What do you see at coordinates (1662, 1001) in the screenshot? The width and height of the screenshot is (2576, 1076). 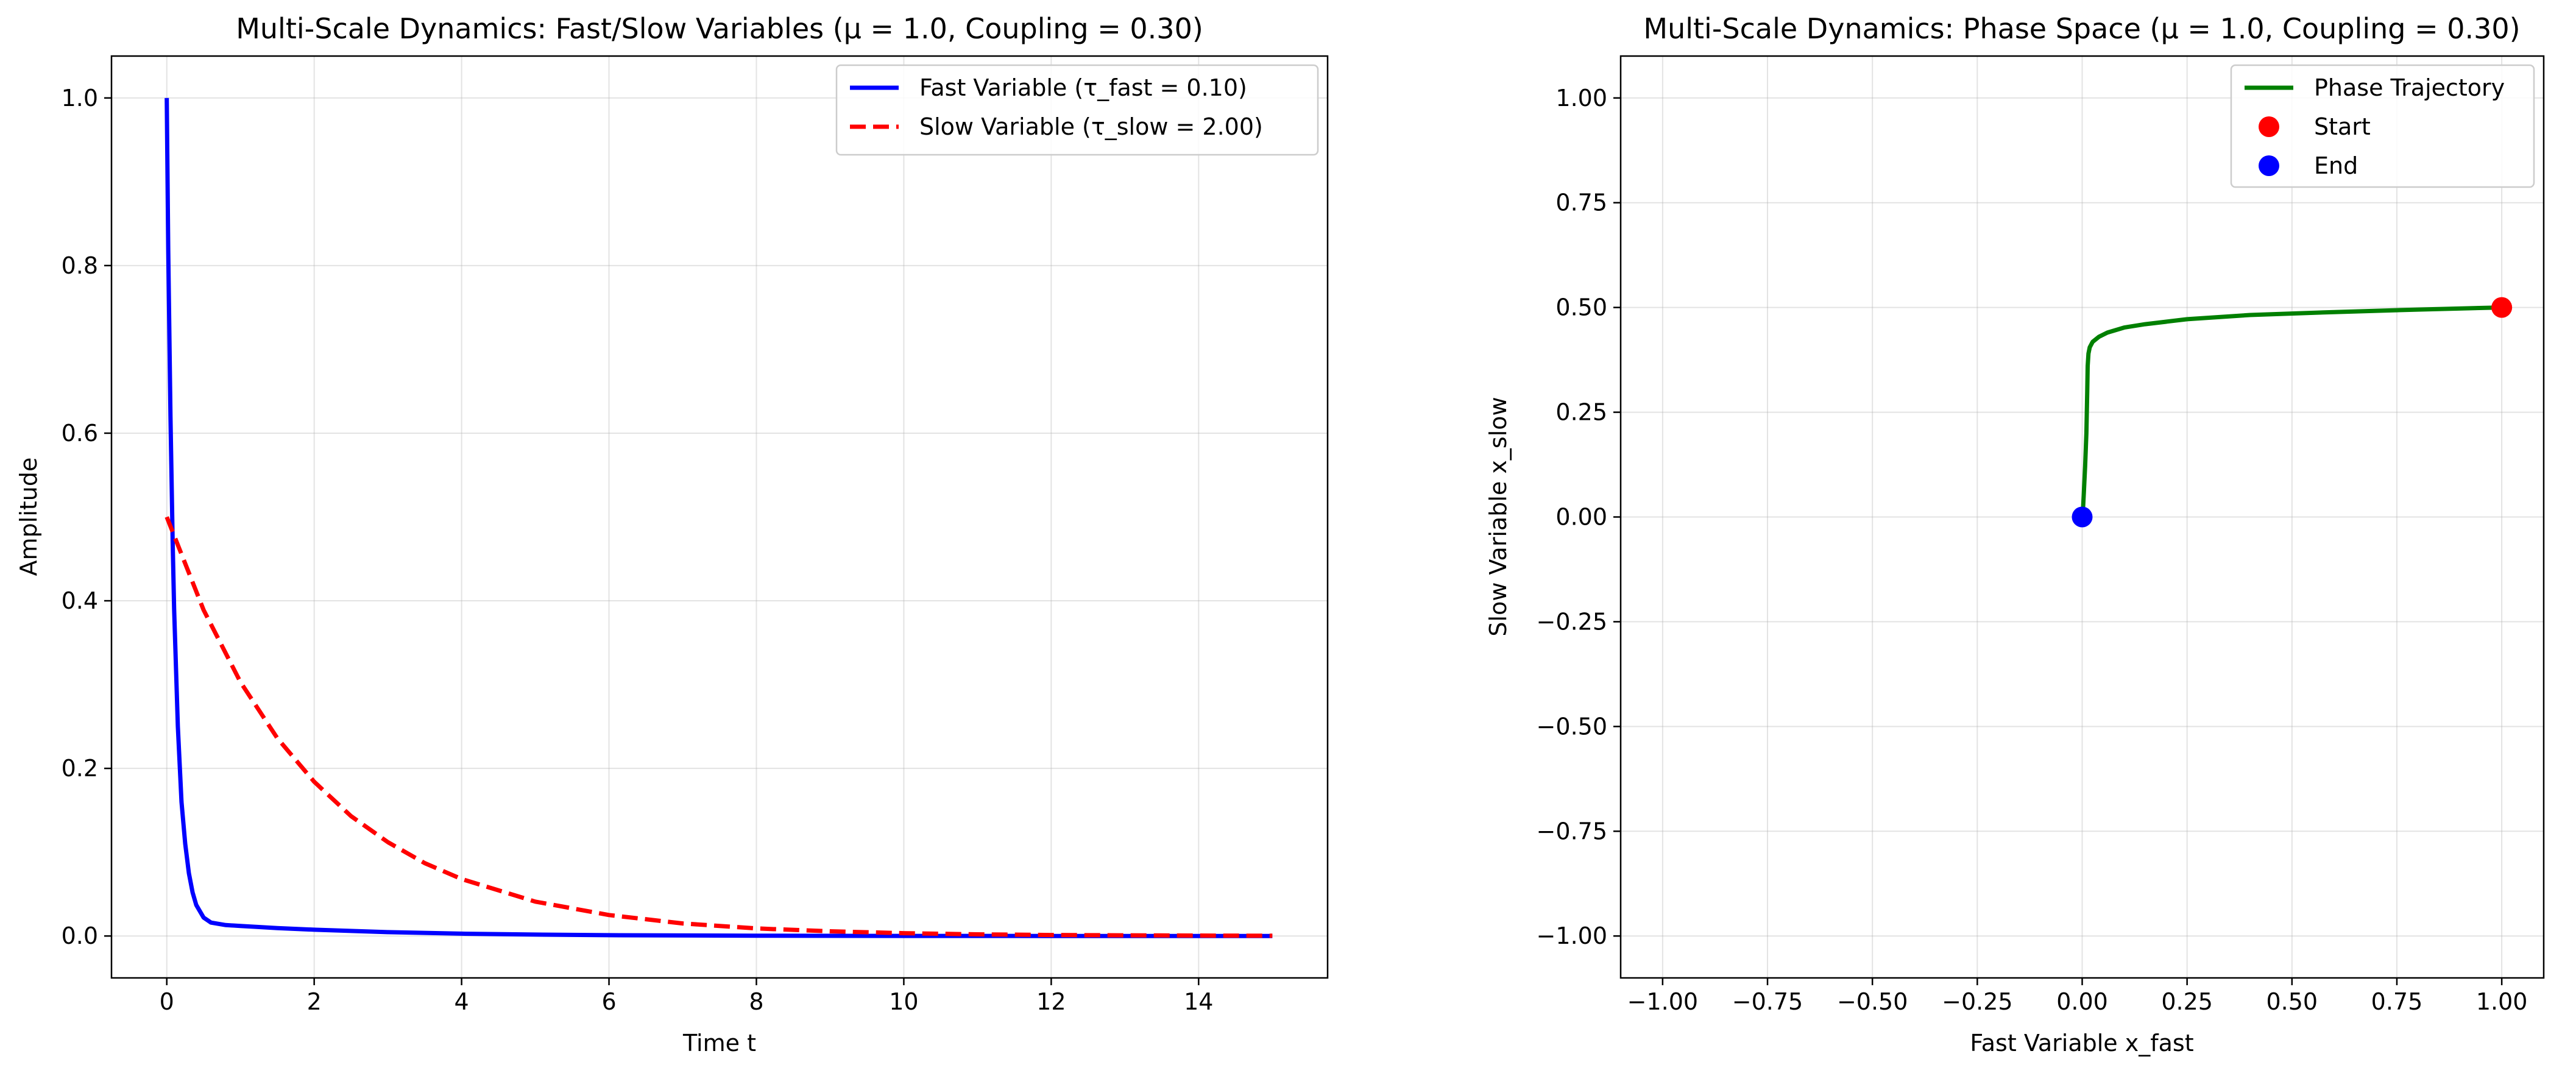 I see `x-tick-label: −1.00` at bounding box center [1662, 1001].